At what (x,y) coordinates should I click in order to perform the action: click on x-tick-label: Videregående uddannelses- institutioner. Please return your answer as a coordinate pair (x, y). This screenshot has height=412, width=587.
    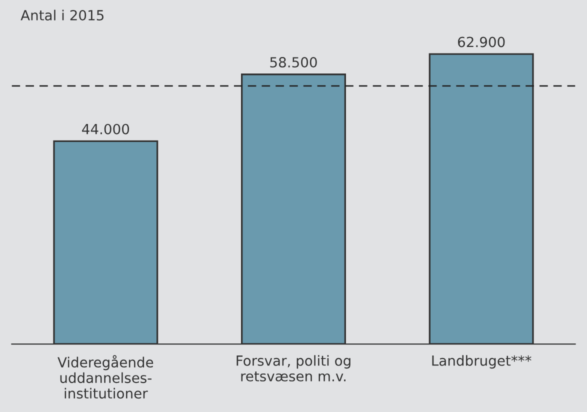
    Looking at the image, I should click on (106, 377).